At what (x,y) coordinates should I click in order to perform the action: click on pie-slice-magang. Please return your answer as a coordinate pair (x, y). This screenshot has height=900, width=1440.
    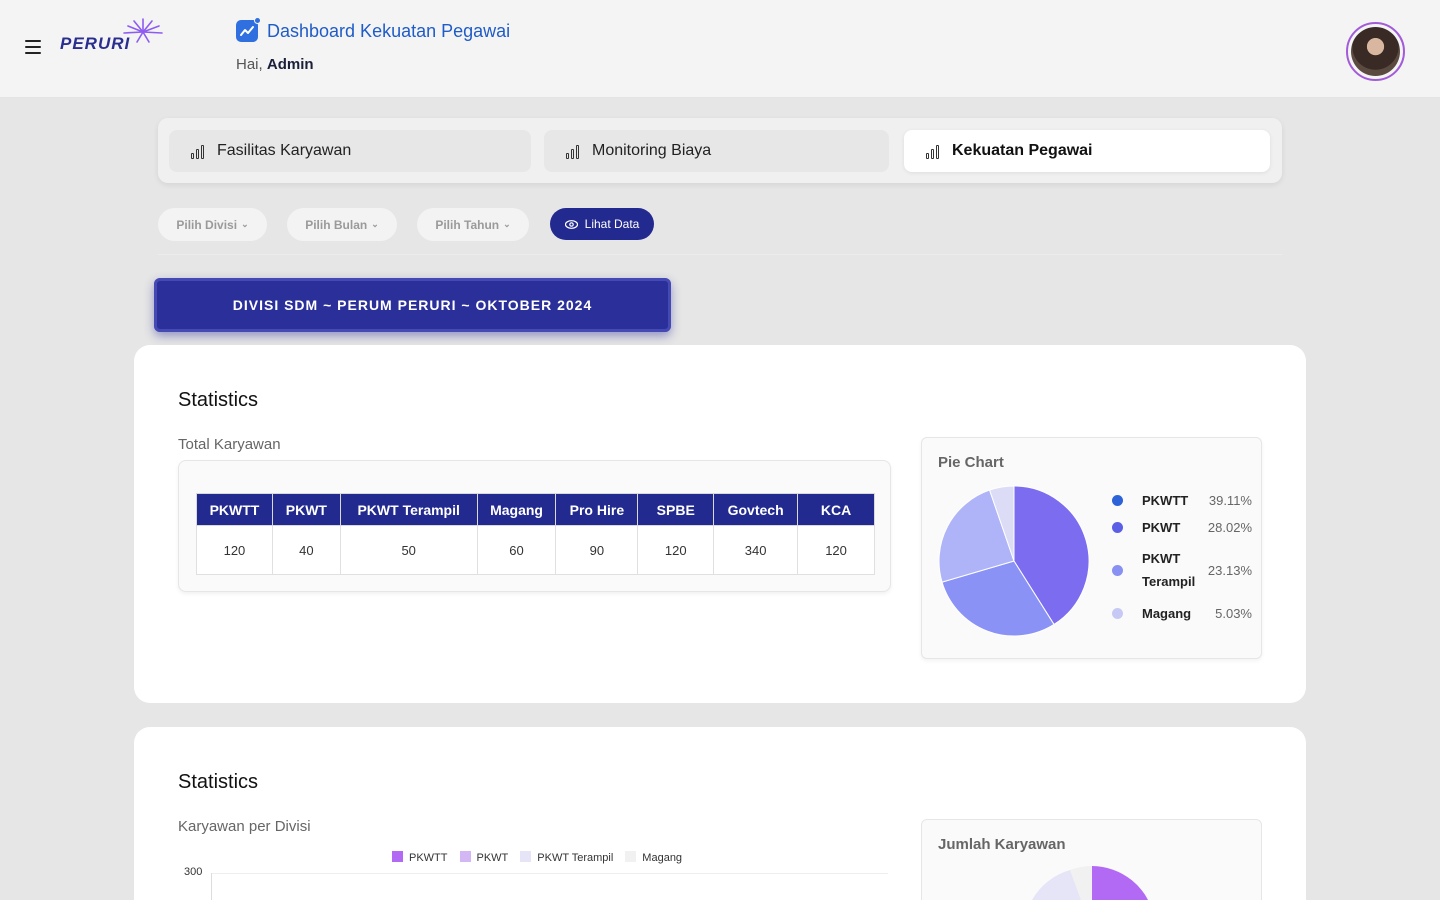
    Looking at the image, I should click on (1001, 523).